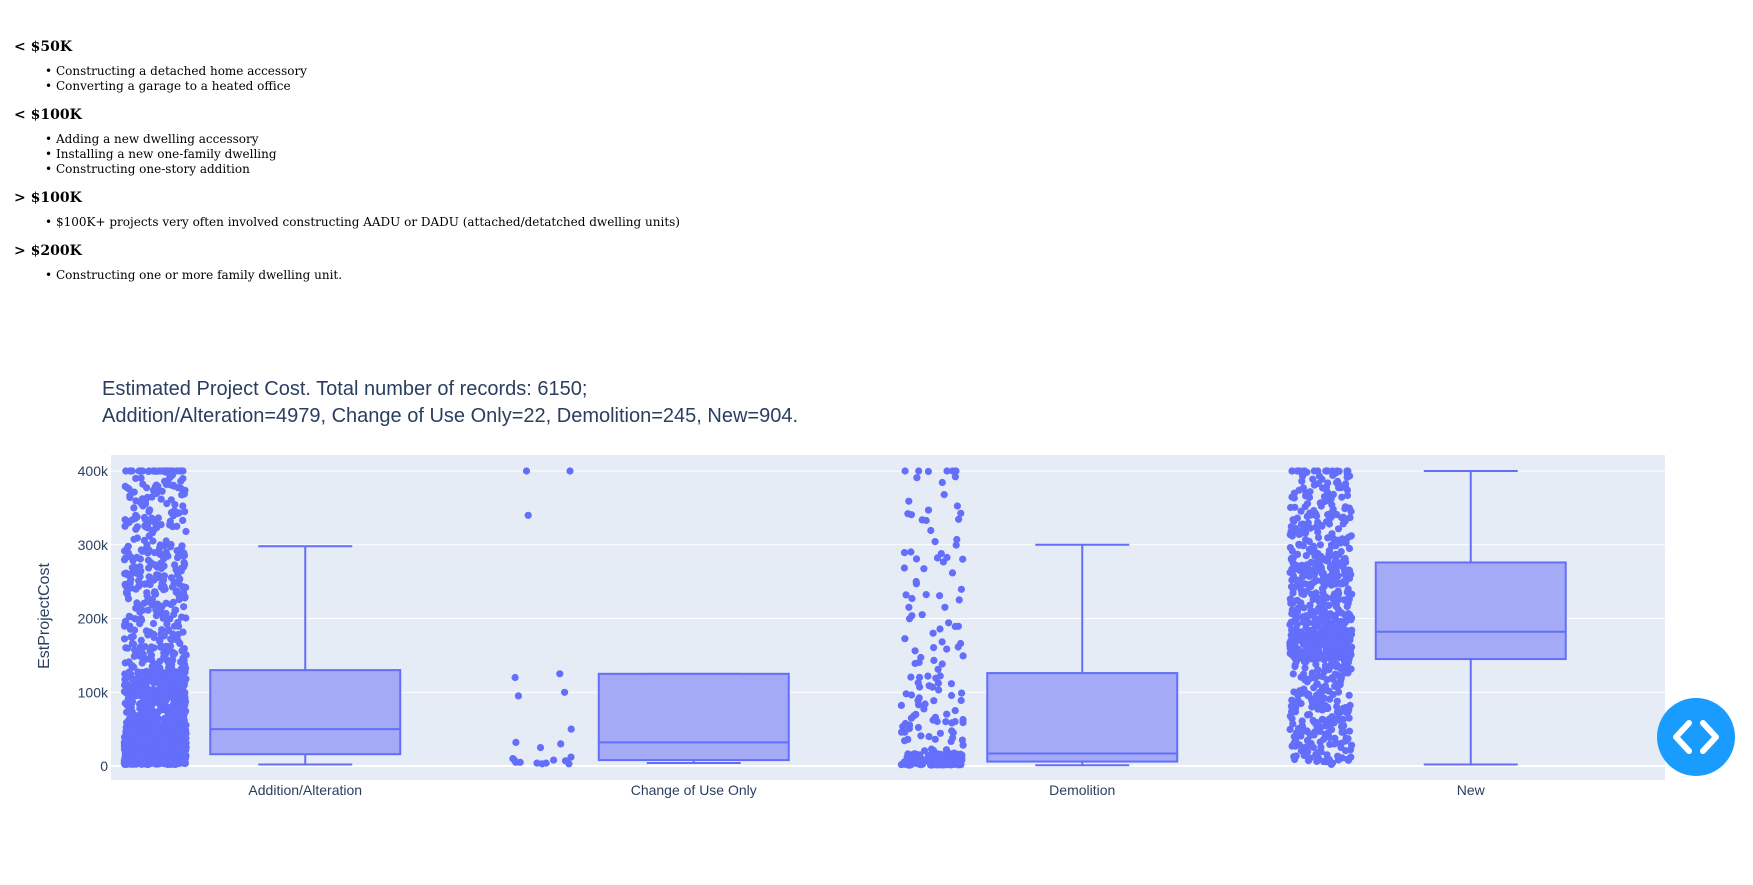 This screenshot has width=1753, height=885. I want to click on code-toggle-button, so click(1696, 737).